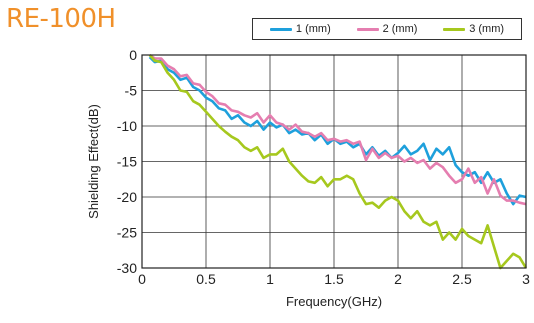 Image resolution: width=534 pixels, height=323 pixels. What do you see at coordinates (131, 91) in the screenshot?
I see `y-tick-label: -5` at bounding box center [131, 91].